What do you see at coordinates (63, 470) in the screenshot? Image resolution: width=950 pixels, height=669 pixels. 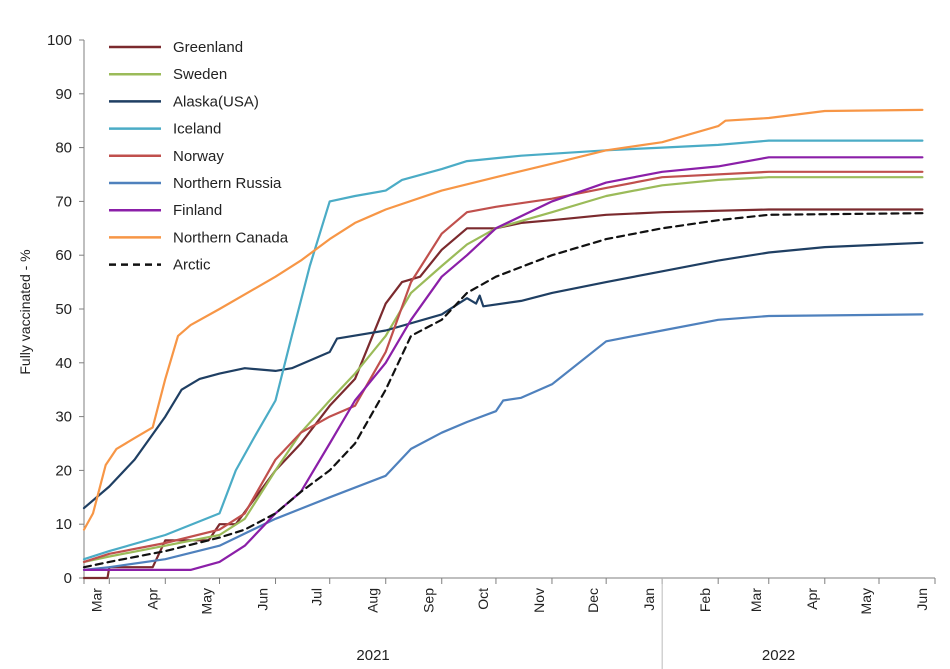 I see `y-tick-label: 20` at bounding box center [63, 470].